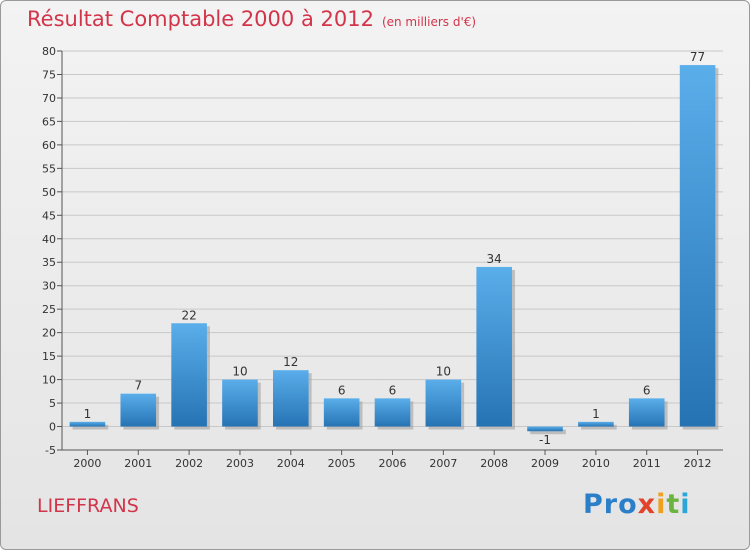  Describe the element at coordinates (49, 215) in the screenshot. I see `y-tick-label: 45` at that location.